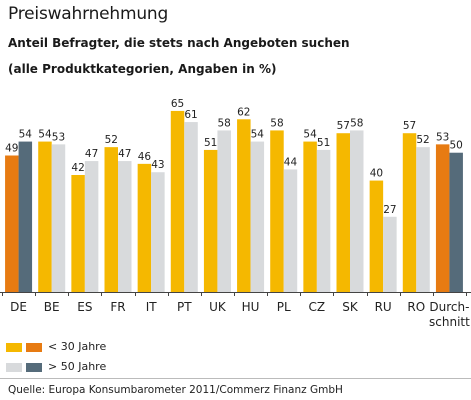 Image resolution: width=471 pixels, height=400 pixels. What do you see at coordinates (26, 135) in the screenshot?
I see `data-label-de-over50: 54` at bounding box center [26, 135].